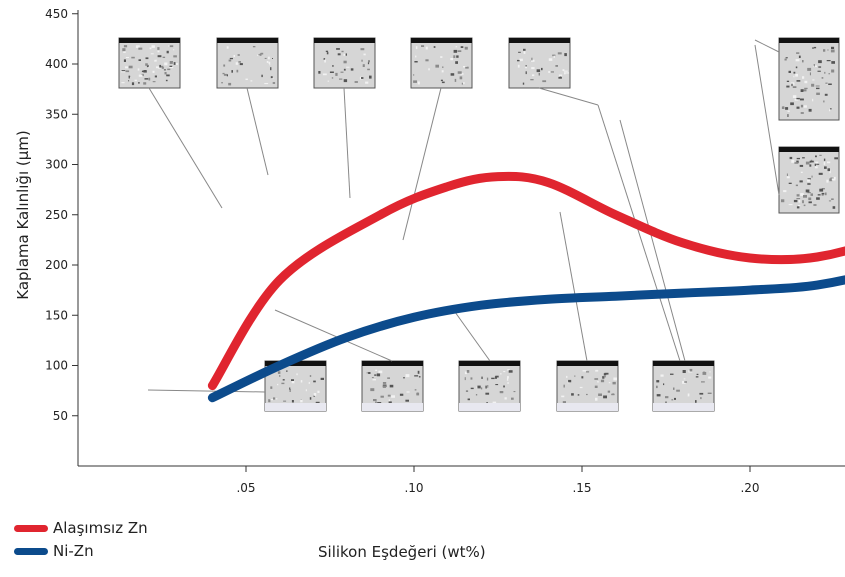  I want to click on x-tick-label: .15, so click(581, 488).